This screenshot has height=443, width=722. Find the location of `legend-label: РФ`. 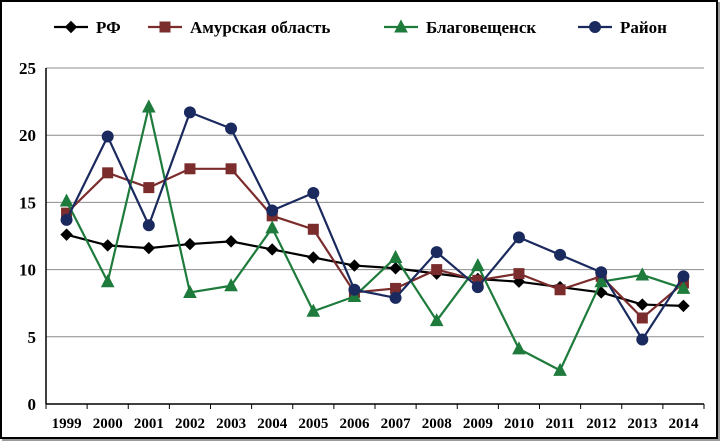

legend-label: РФ is located at coordinates (108, 27).